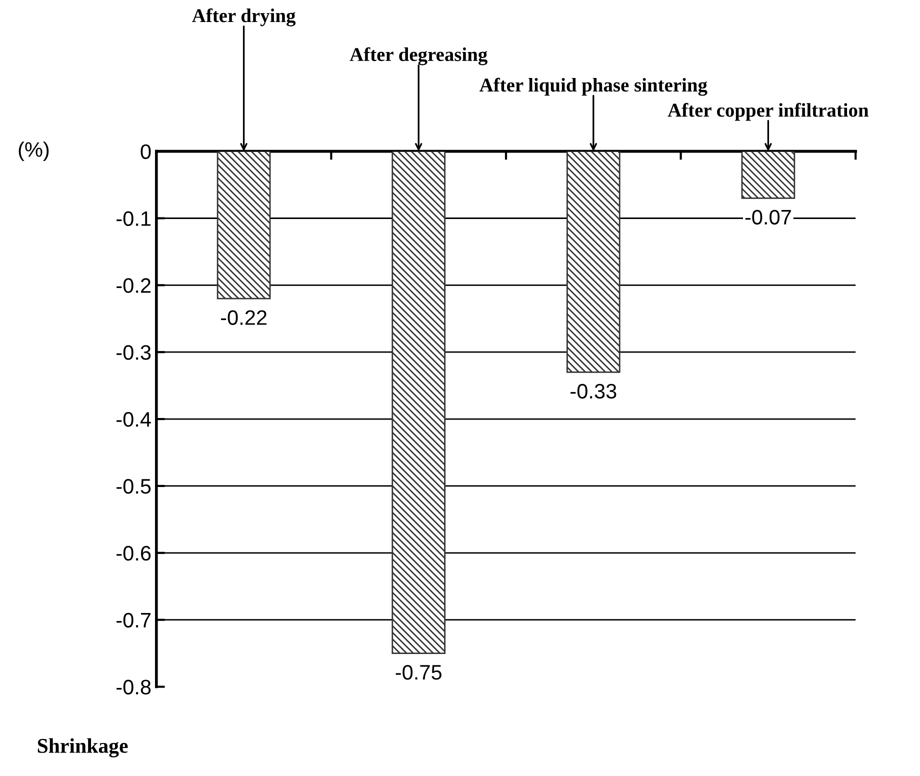 The width and height of the screenshot is (920, 776). Describe the element at coordinates (594, 87) in the screenshot. I see `text: After liquid phase sintering` at that location.